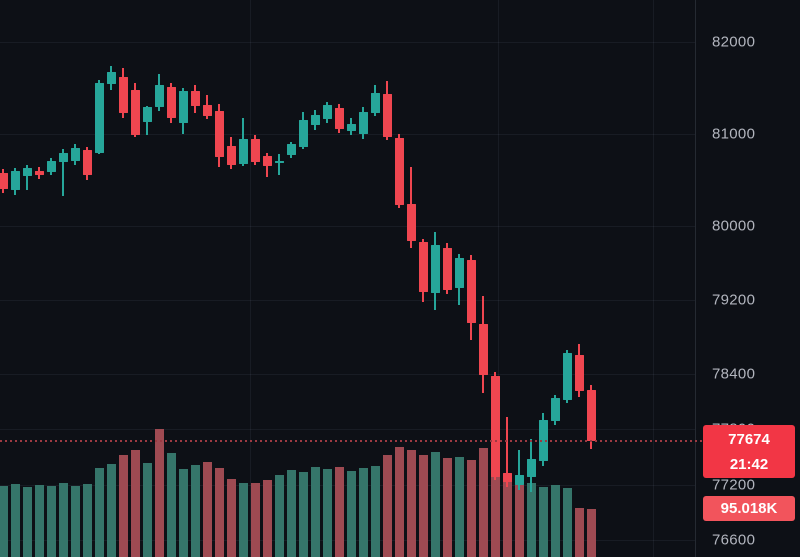 The image size is (800, 557). What do you see at coordinates (749, 508) in the screenshot?
I see `volume-badge-value: 95.018K` at bounding box center [749, 508].